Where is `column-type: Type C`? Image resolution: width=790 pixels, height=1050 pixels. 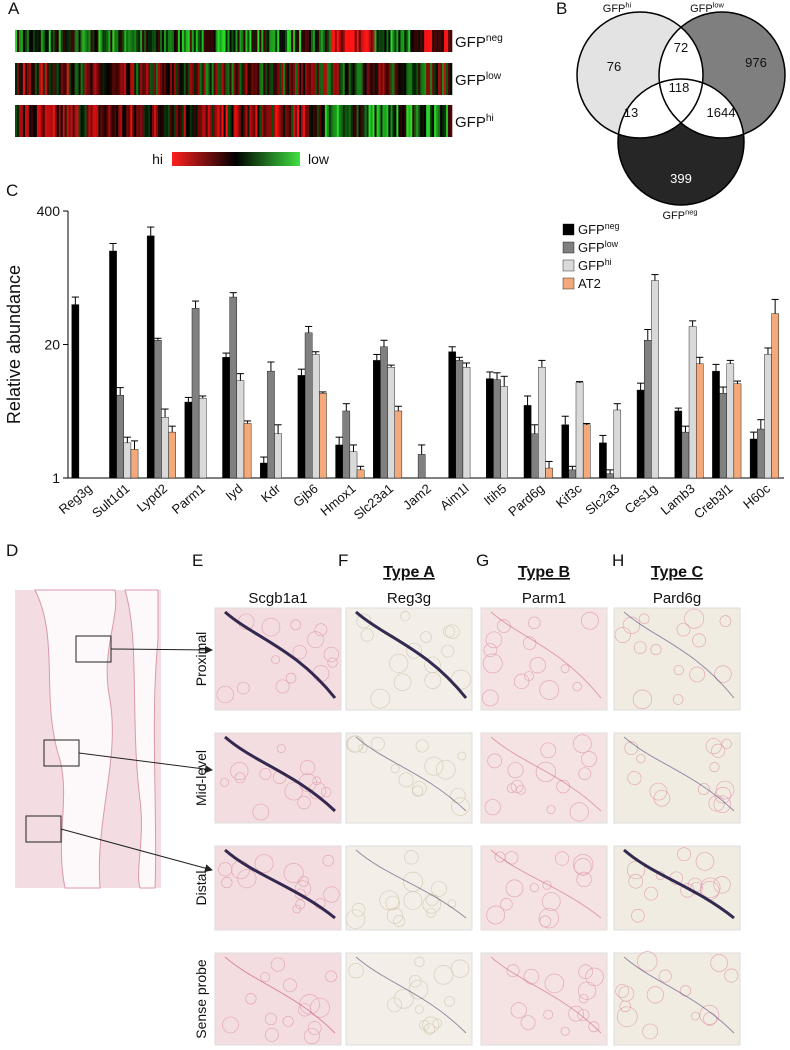
column-type: Type C is located at coordinates (677, 572).